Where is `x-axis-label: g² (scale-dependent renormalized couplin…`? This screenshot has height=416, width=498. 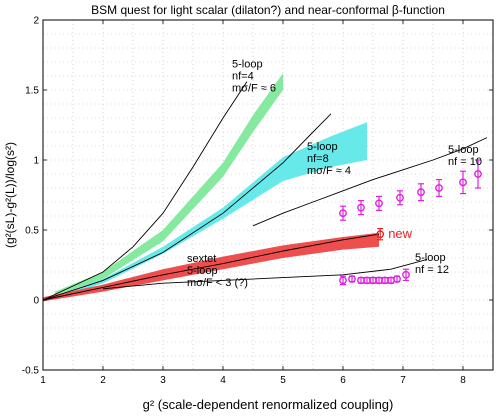 x-axis-label: g² (scale-dependent renormalized couplin… is located at coordinates (268, 404).